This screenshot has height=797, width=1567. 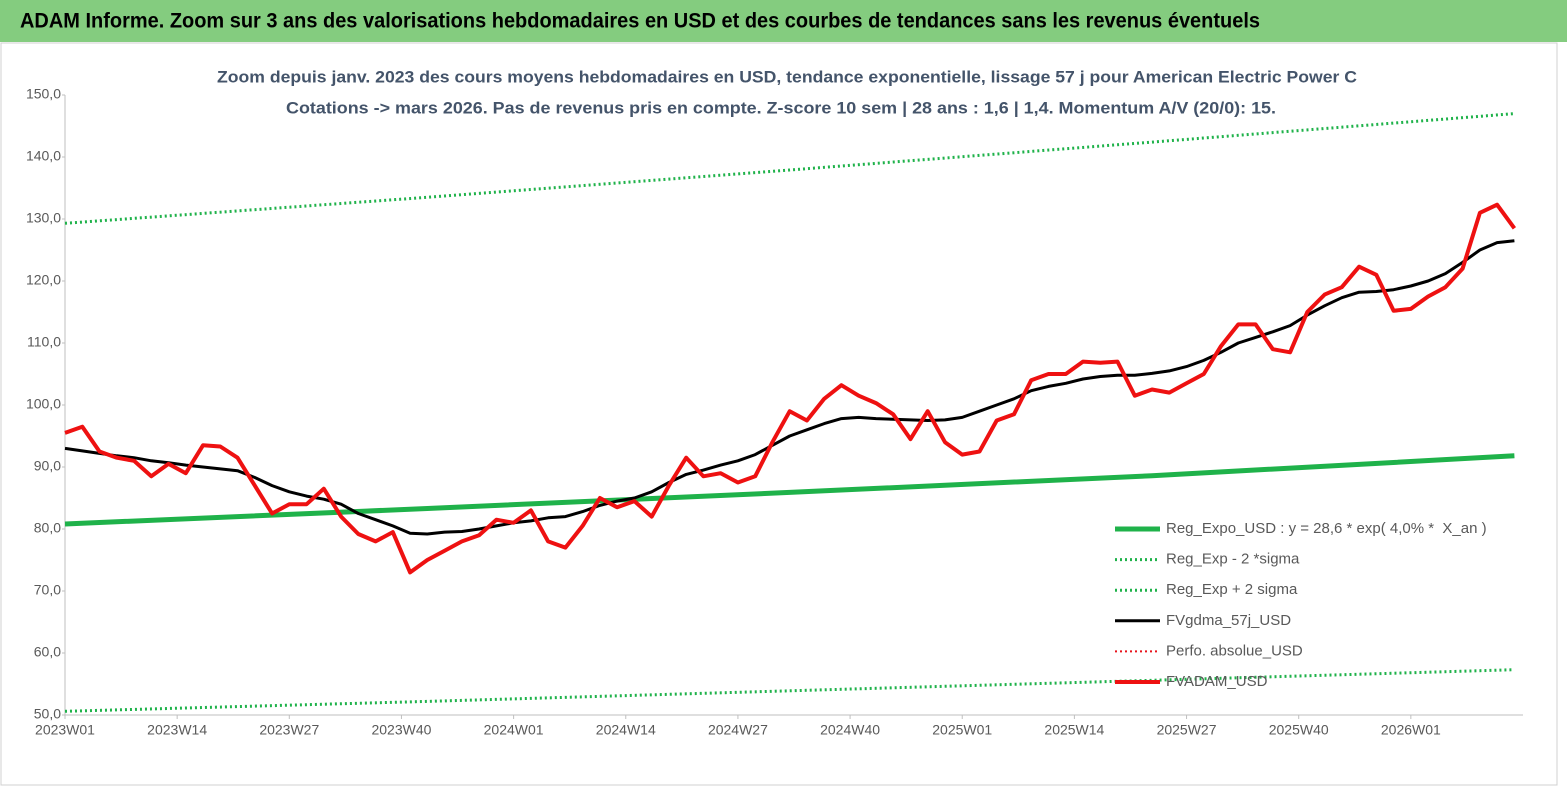 I want to click on legend-label: FVgdma_57j_USD, so click(x=1228, y=620).